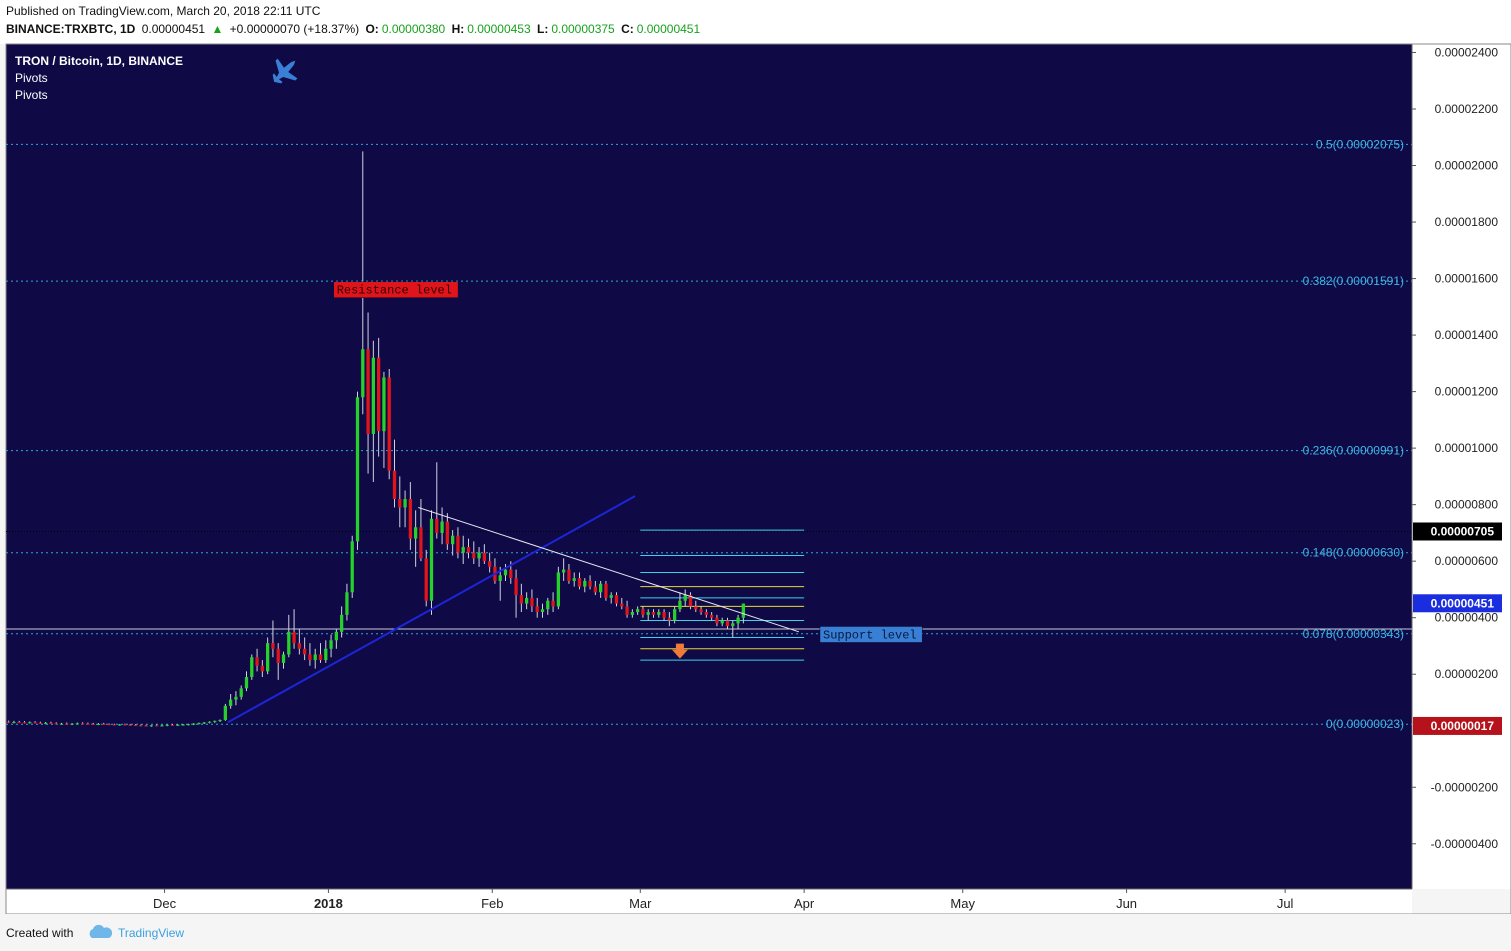 This screenshot has height=951, width=1511. Describe the element at coordinates (458, 29) in the screenshot. I see `high-label: H:` at that location.